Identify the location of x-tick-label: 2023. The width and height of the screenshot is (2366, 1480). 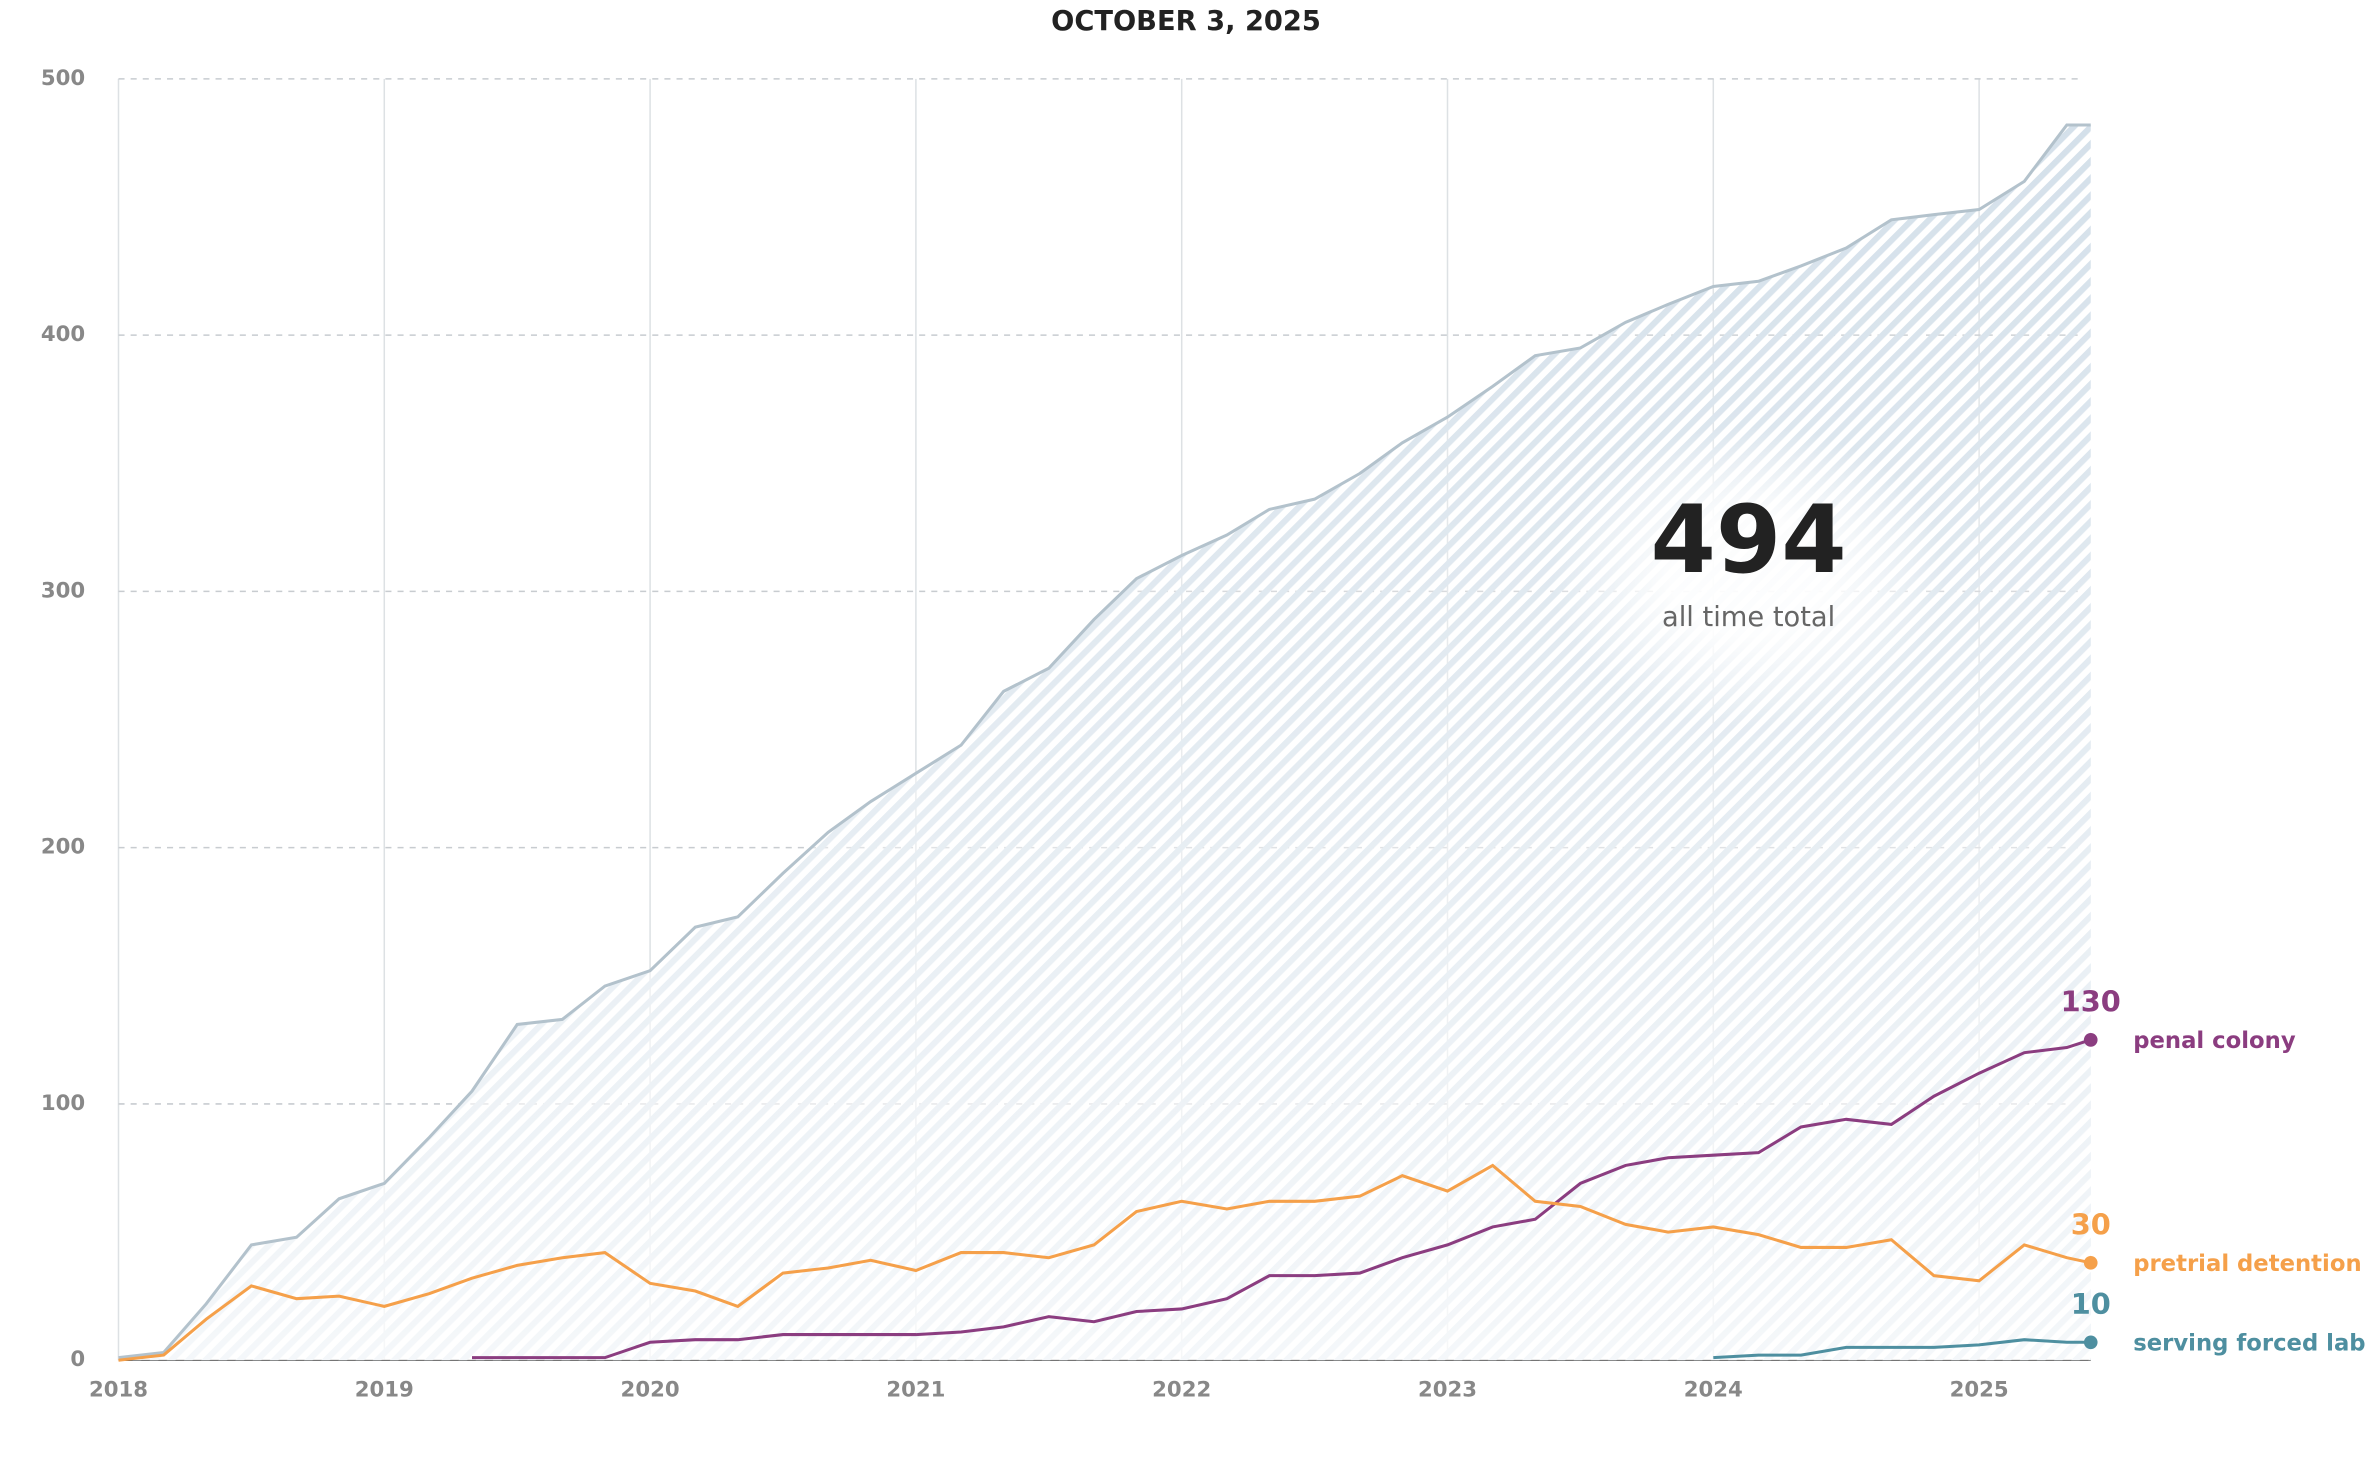
(1447, 1390).